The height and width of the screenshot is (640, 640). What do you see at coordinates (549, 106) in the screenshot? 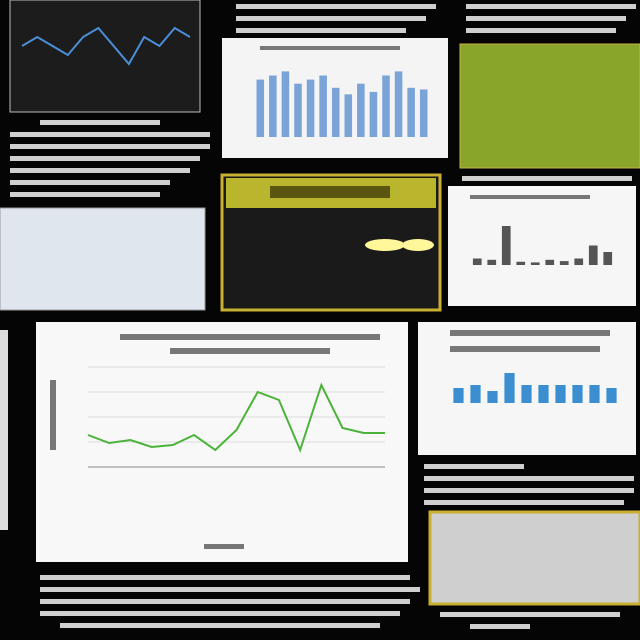
I see `green-panel` at bounding box center [549, 106].